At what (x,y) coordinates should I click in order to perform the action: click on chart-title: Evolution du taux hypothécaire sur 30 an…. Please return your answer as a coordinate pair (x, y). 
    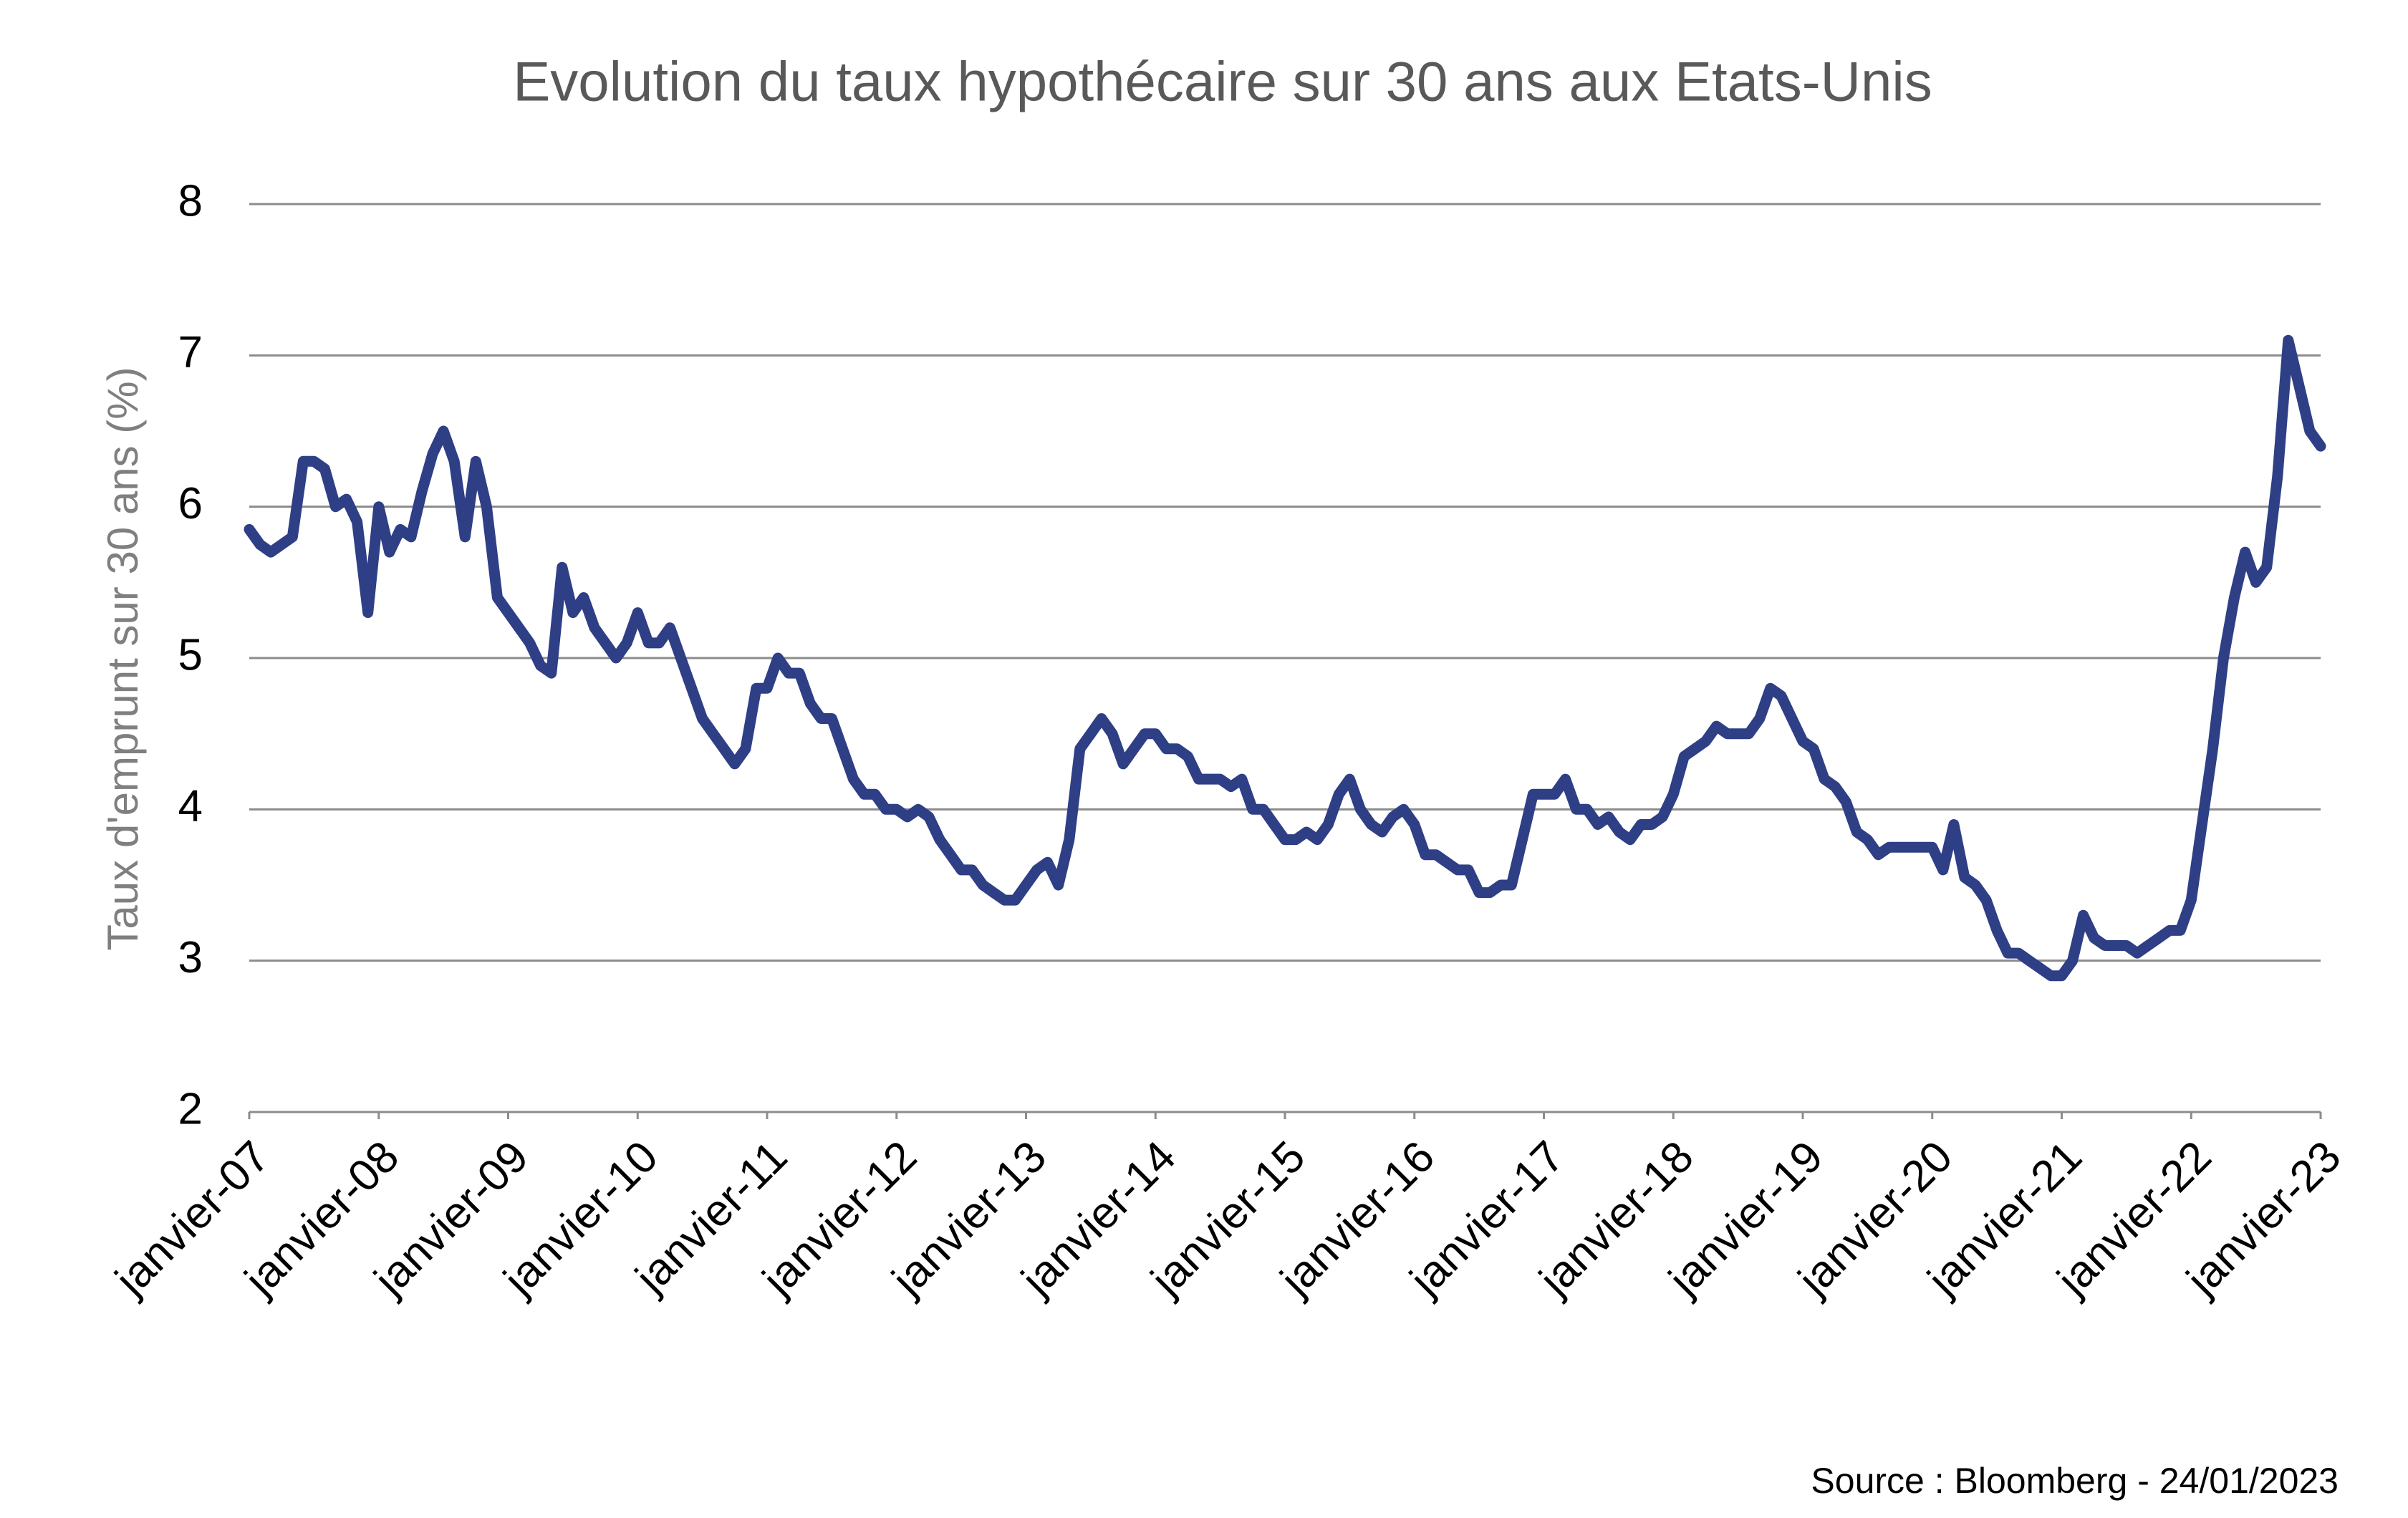
    Looking at the image, I should click on (1222, 81).